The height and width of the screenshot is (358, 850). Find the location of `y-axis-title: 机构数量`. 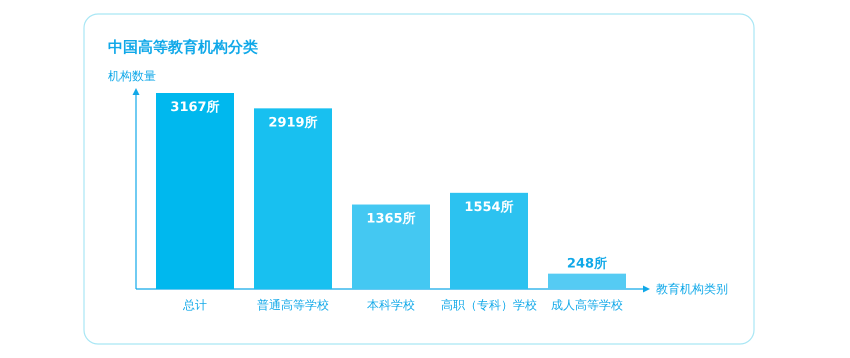

y-axis-title: 机构数量 is located at coordinates (132, 76).